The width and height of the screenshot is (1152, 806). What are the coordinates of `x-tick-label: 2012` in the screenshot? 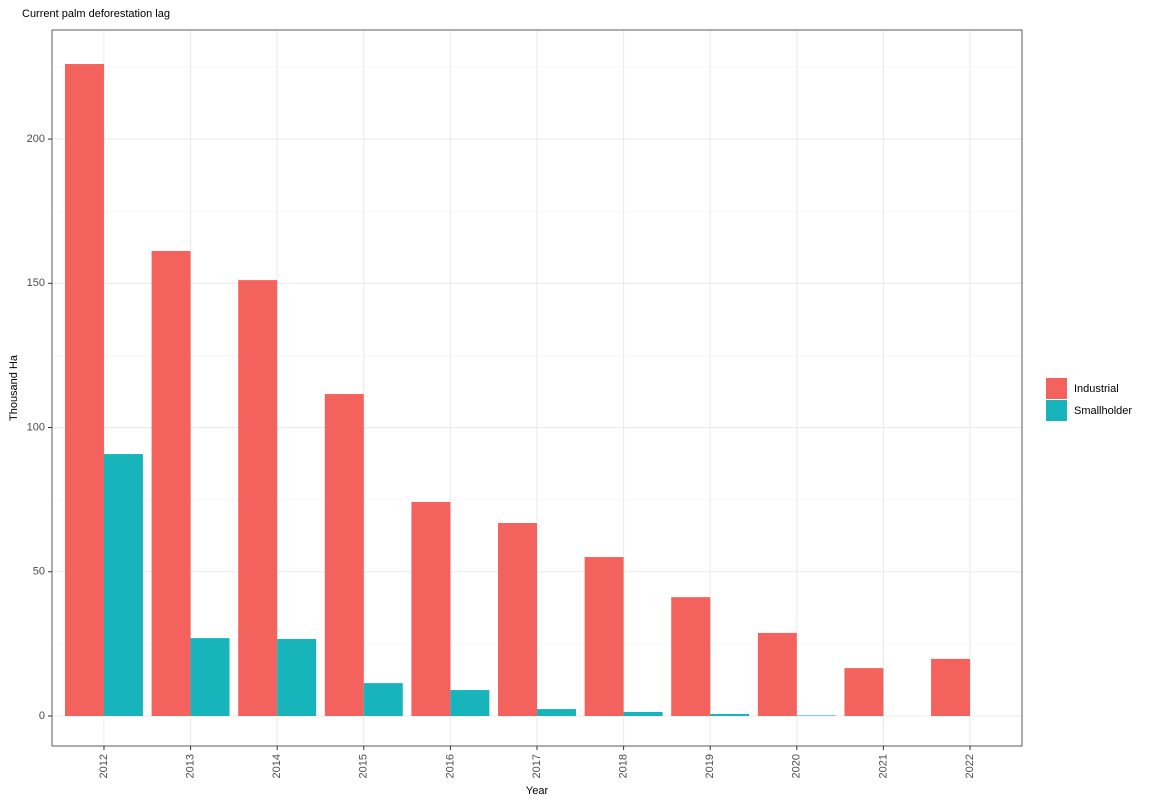 It's located at (104, 766).